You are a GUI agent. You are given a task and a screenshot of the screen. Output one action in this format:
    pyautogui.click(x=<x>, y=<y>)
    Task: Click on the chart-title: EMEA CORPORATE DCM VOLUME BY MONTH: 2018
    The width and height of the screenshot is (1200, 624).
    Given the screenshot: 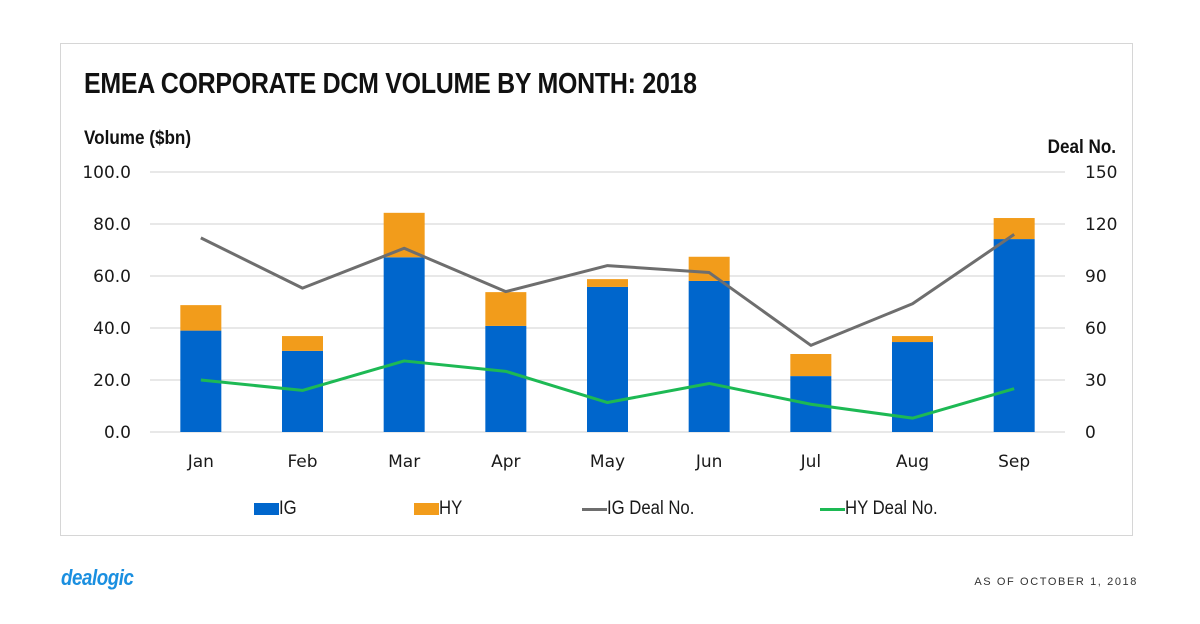 What is the action you would take?
    pyautogui.click(x=390, y=84)
    